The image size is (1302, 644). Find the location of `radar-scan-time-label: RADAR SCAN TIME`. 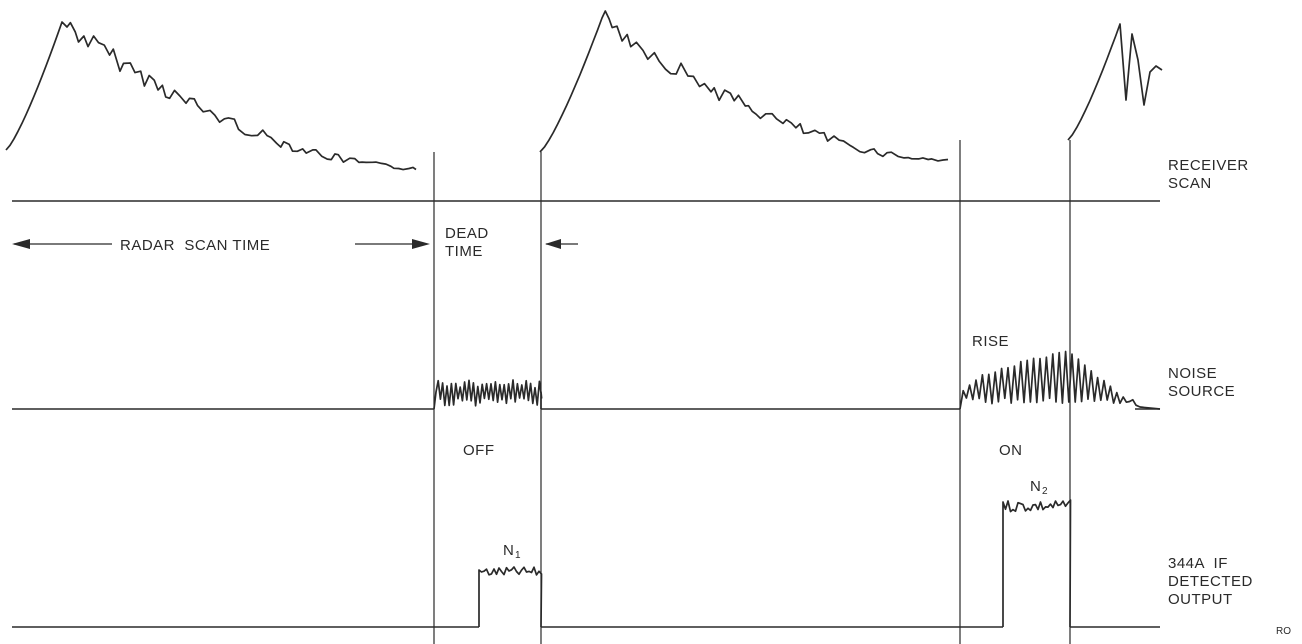

radar-scan-time-label: RADAR SCAN TIME is located at coordinates (195, 245).